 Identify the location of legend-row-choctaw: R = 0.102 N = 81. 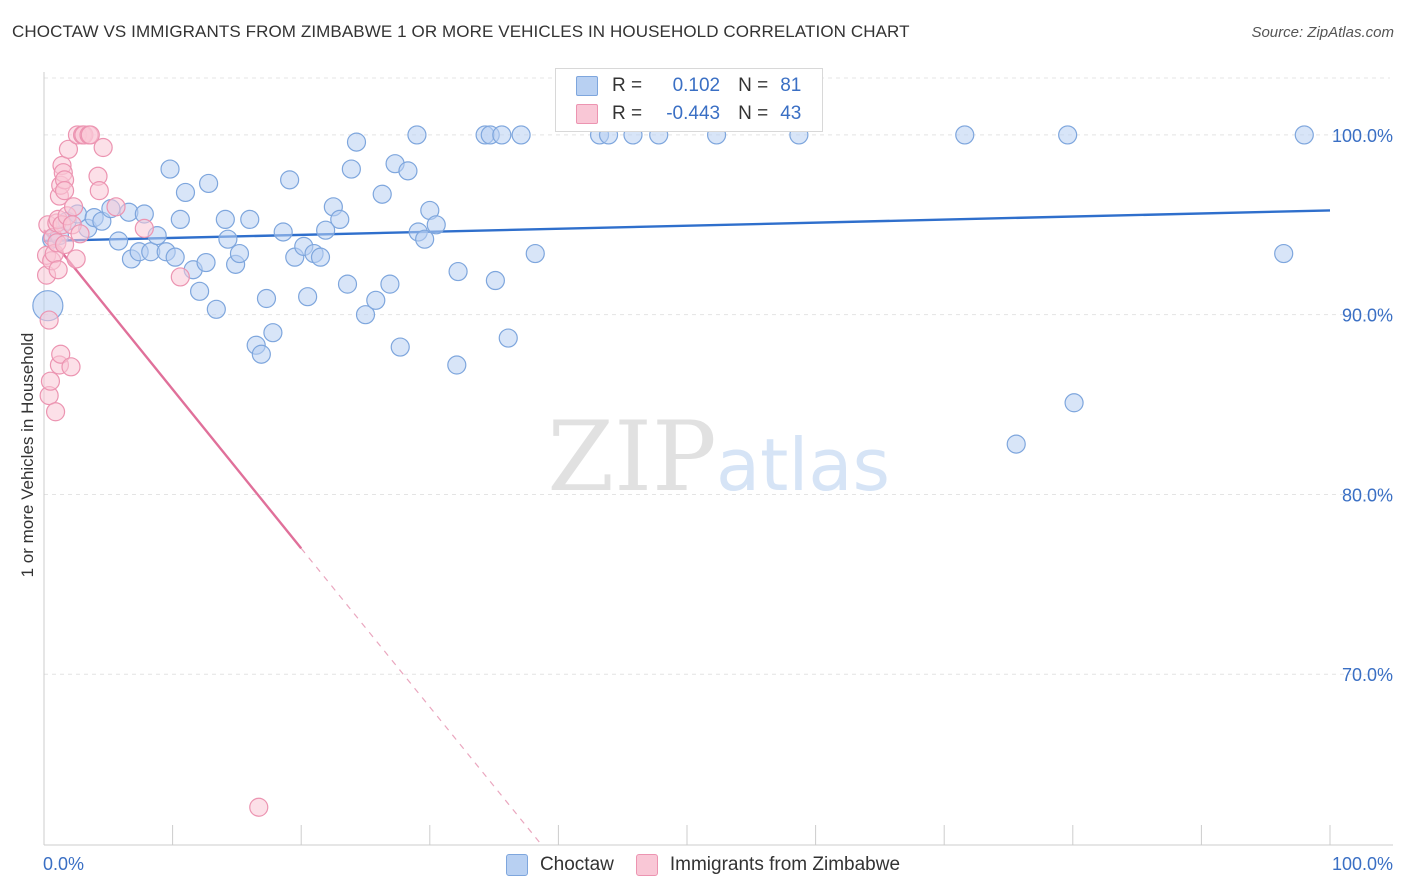
(688, 86).